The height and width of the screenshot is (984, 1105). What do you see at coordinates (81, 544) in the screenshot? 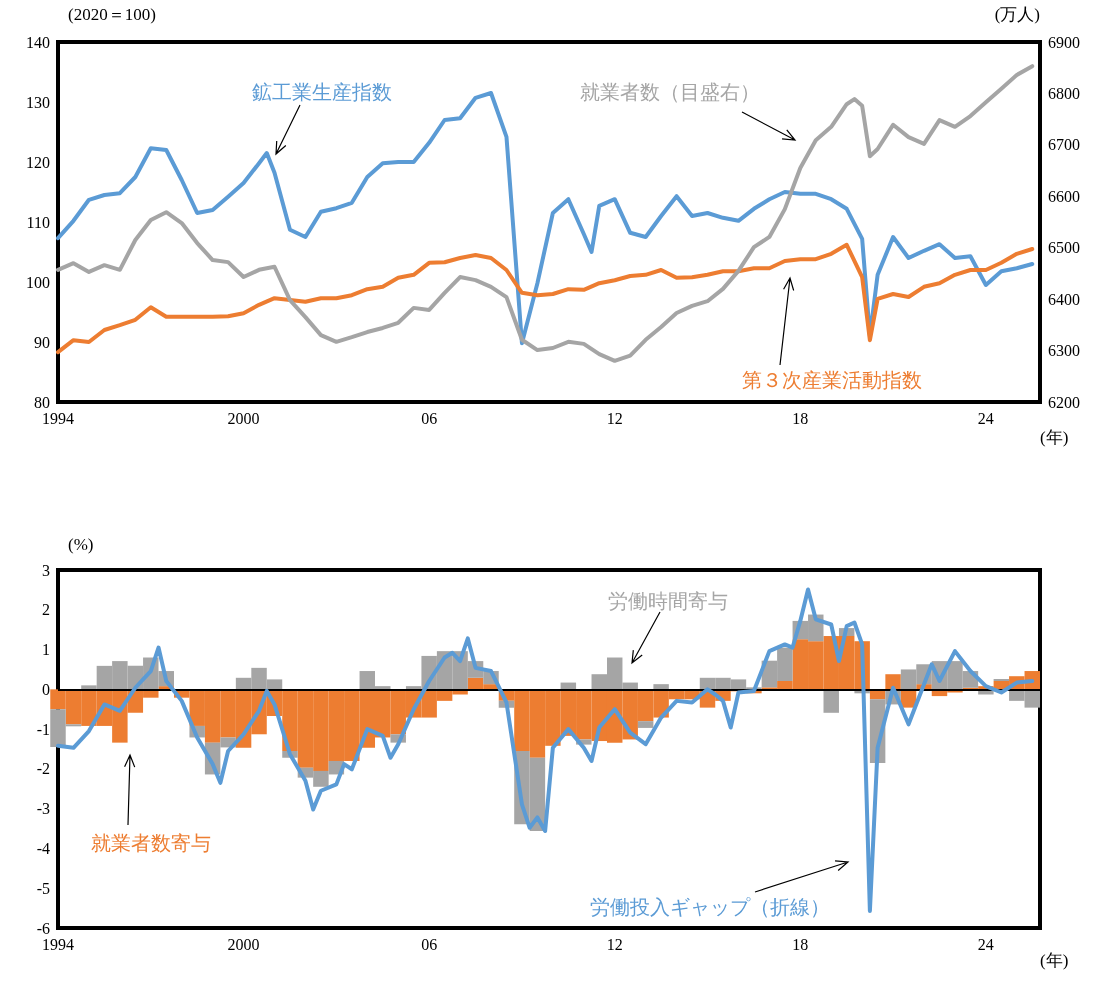
I see `y-axis-title: (%)` at bounding box center [81, 544].